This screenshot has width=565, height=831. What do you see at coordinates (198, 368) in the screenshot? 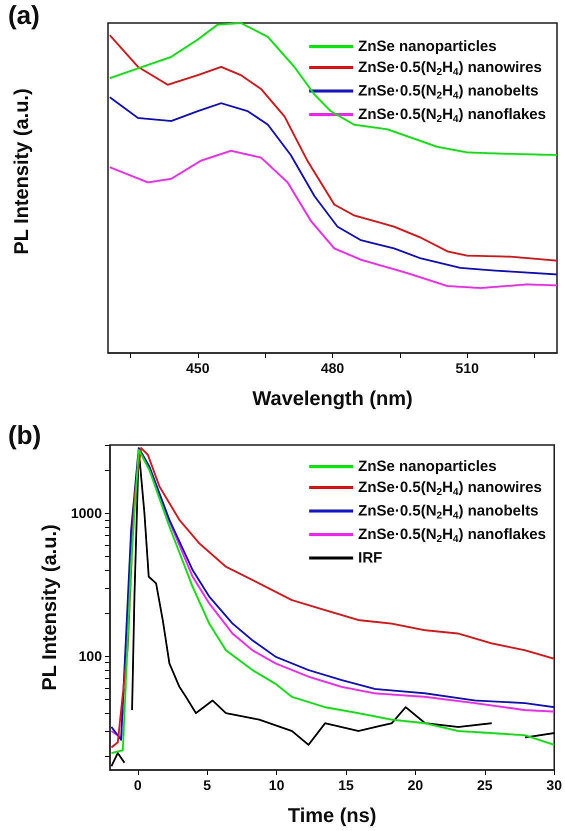
I see `x-tick-label: 450` at bounding box center [198, 368].